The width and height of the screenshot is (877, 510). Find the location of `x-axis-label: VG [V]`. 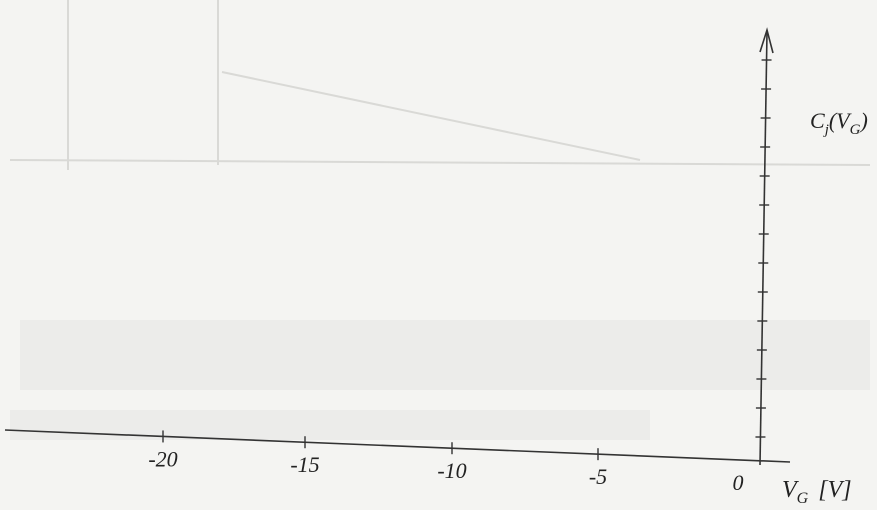

x-axis-label: VG [V] is located at coordinates (817, 492).